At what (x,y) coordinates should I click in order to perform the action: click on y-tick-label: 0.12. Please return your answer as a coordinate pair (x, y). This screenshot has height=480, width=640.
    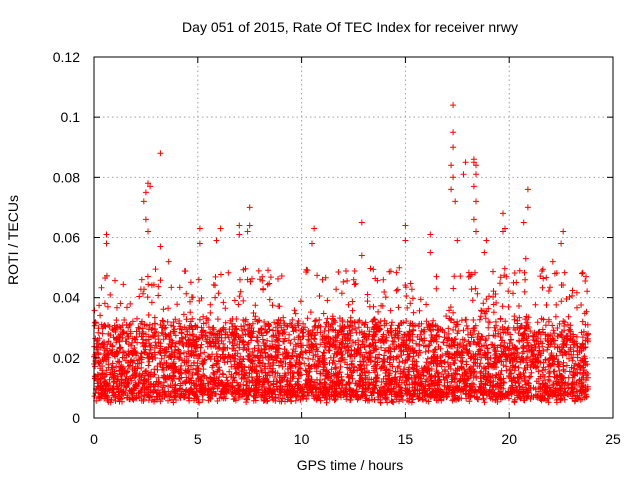
    Looking at the image, I should click on (66, 57).